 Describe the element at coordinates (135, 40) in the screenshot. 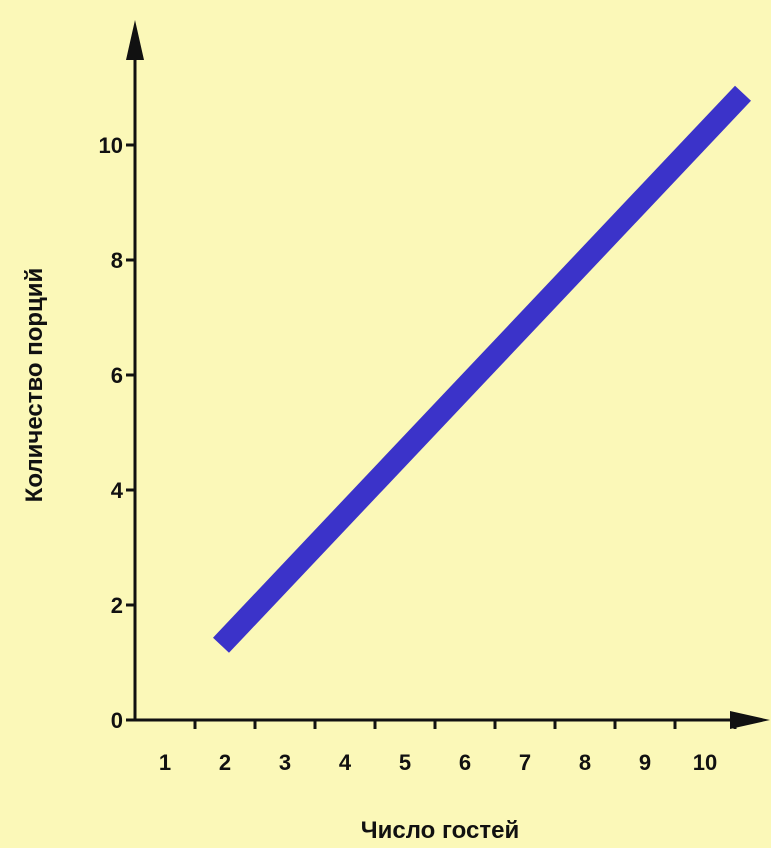

I see `y-axis-arrow` at that location.